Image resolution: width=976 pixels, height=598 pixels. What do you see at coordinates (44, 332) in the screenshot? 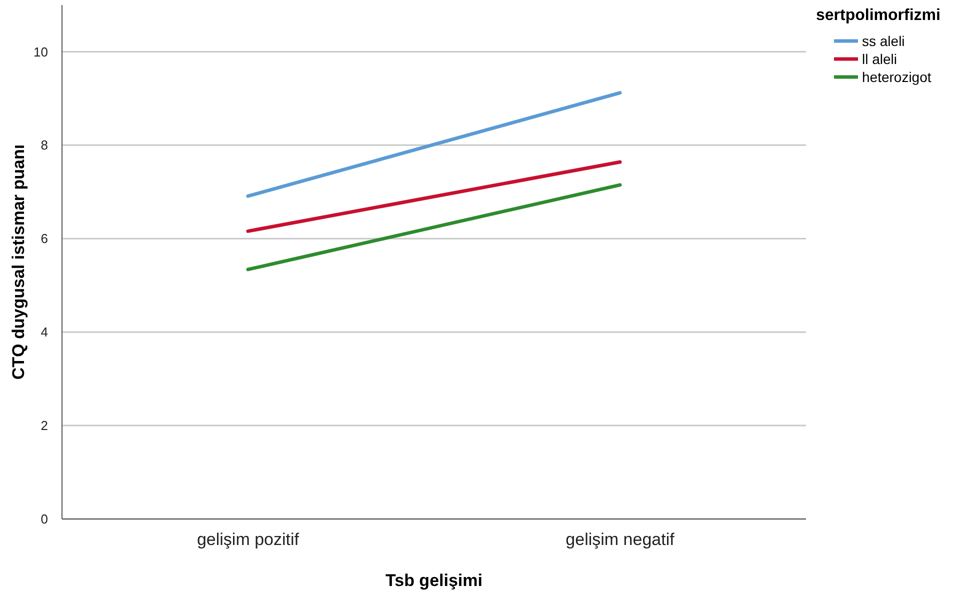
I see `y-tick-label: 4` at bounding box center [44, 332].